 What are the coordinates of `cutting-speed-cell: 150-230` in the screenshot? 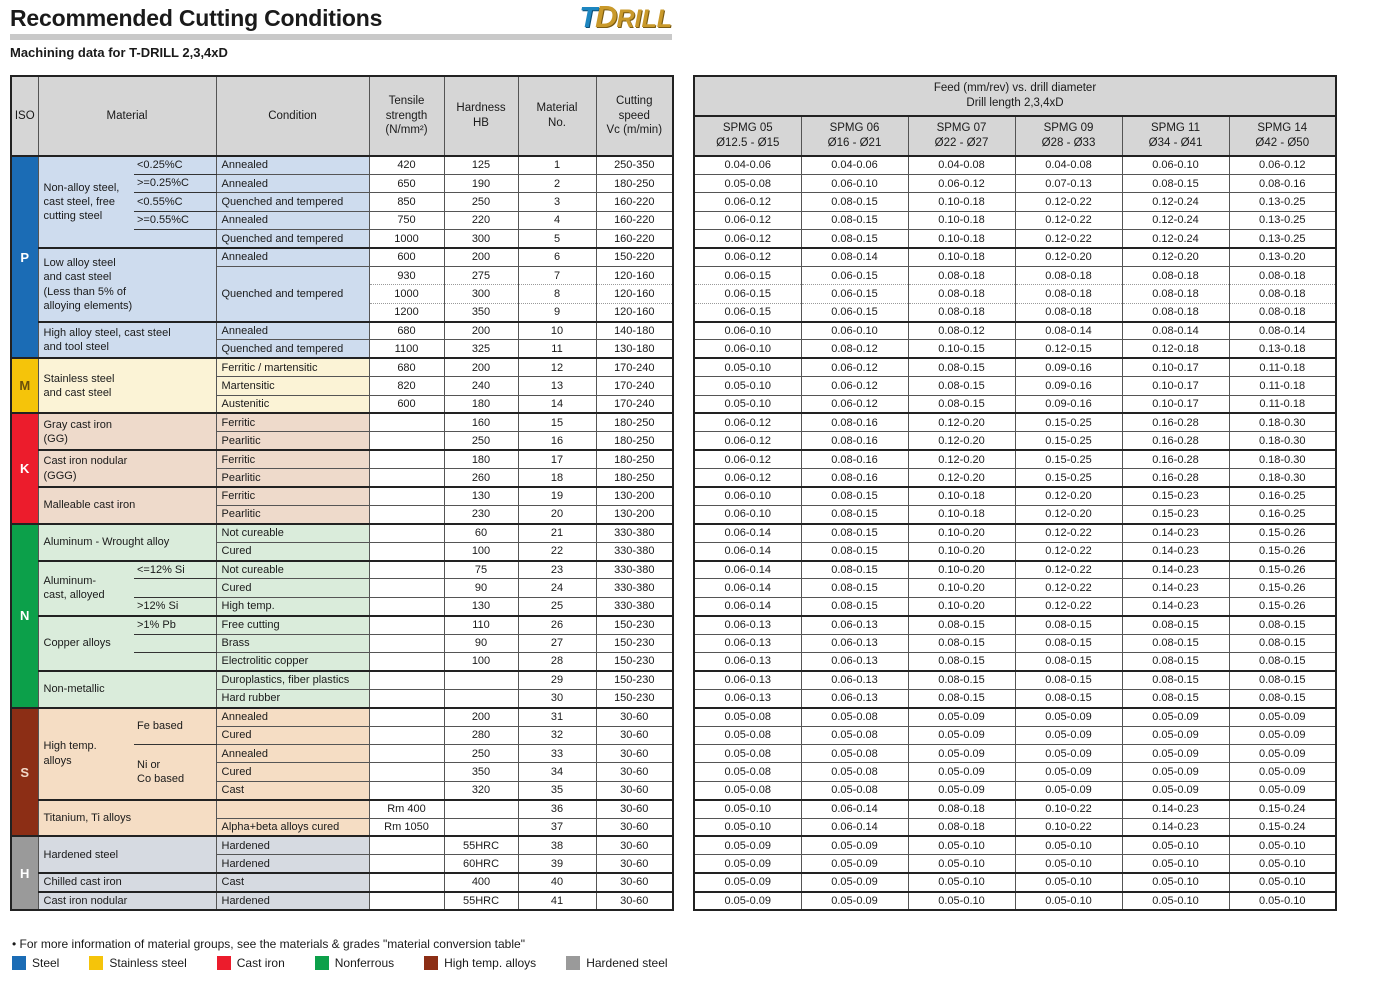 It's located at (634, 643).